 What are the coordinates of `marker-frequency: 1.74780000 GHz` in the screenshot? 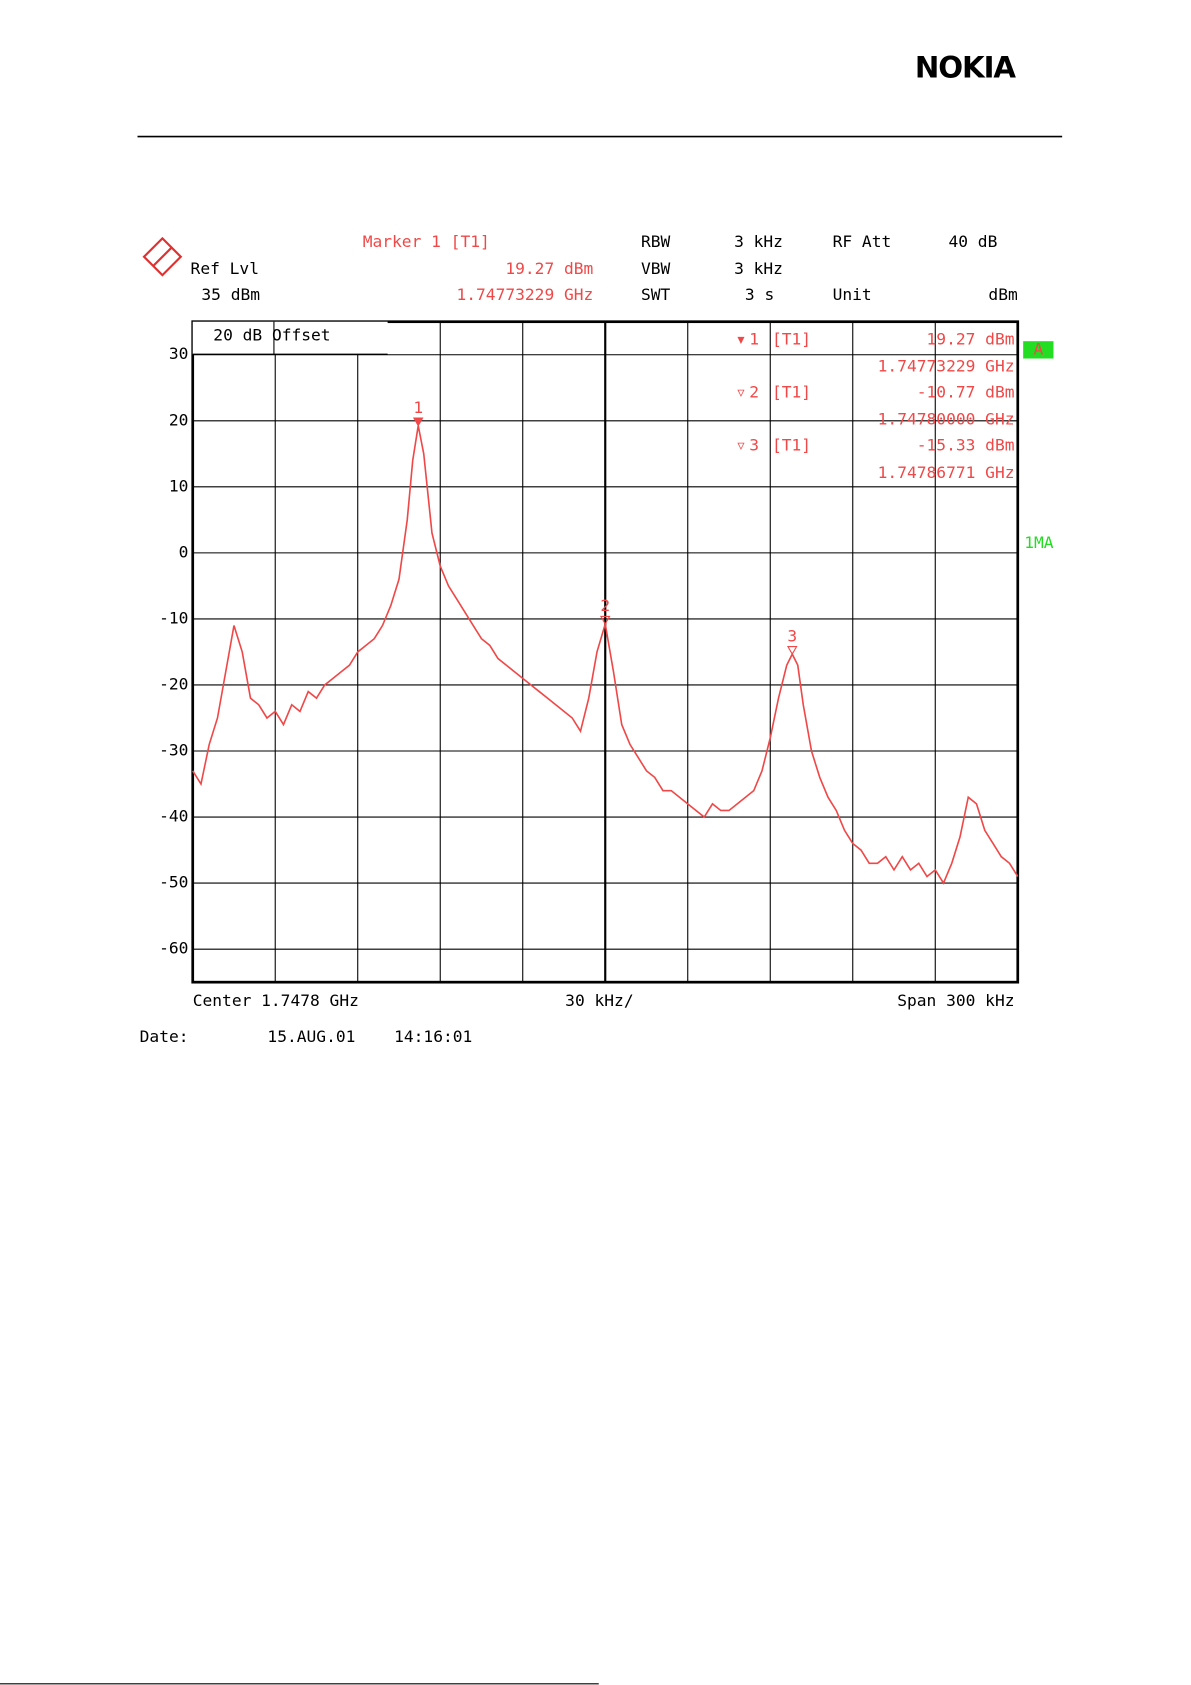 It's located at (946, 419).